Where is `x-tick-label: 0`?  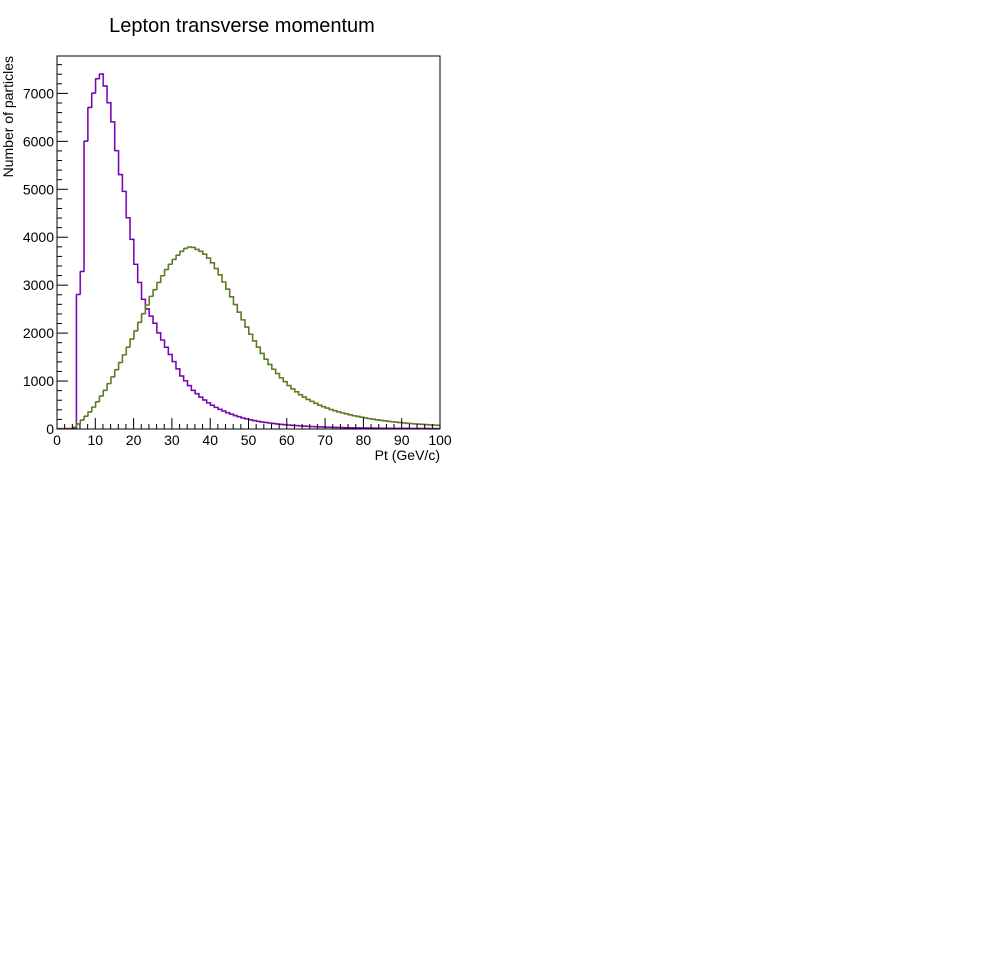
x-tick-label: 0 is located at coordinates (57, 440).